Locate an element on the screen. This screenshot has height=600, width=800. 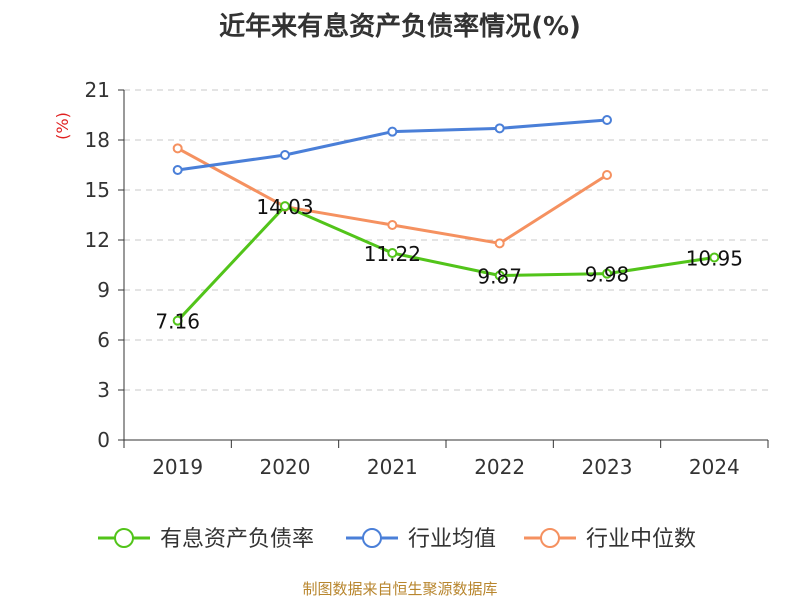
y-tick-label: 3 is located at coordinates (103, 390).